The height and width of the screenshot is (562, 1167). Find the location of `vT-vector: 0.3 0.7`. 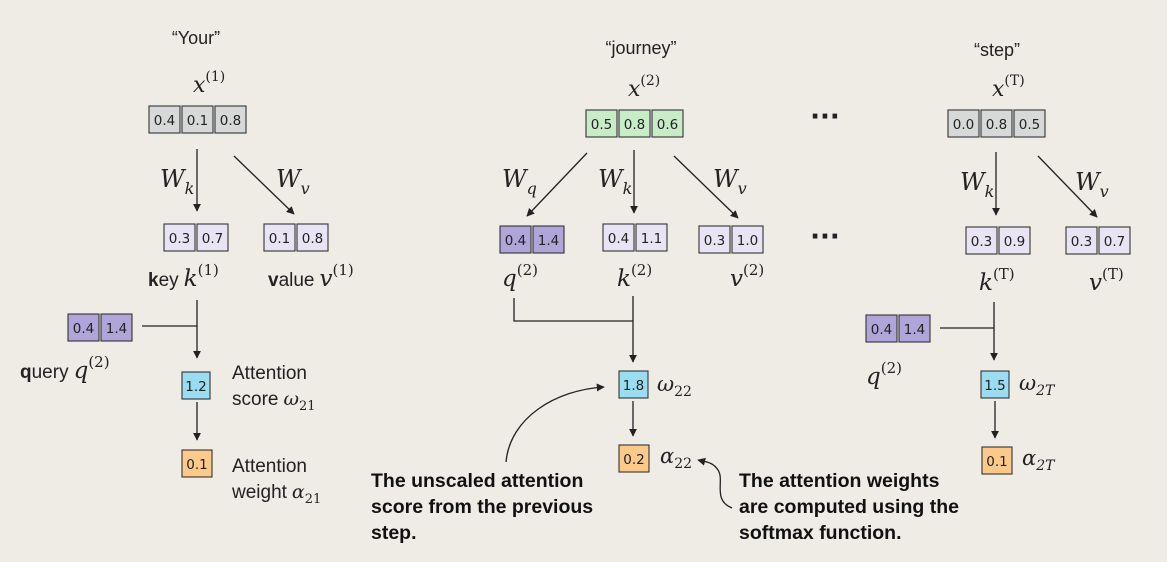

vT-vector: 0.3 0.7 is located at coordinates (1098, 240).